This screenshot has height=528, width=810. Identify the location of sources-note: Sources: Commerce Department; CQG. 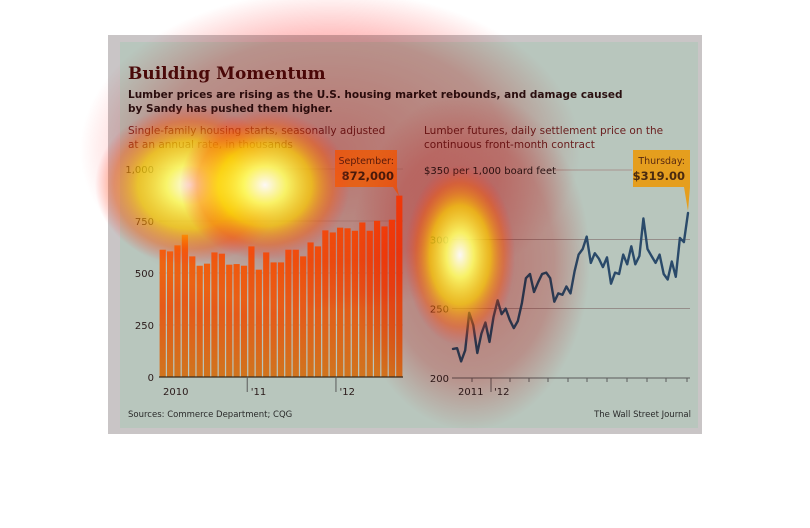
(210, 415).